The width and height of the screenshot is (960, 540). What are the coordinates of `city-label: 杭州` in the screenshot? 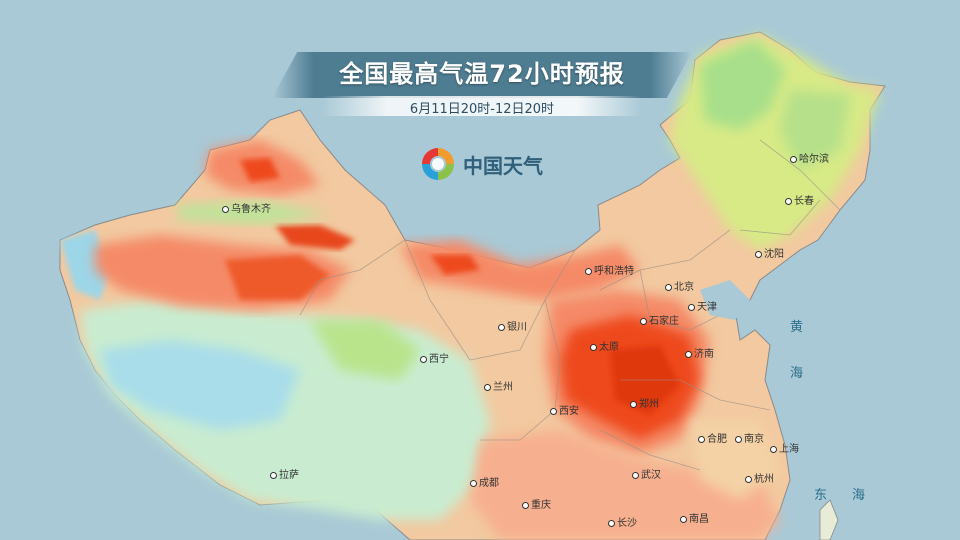 It's located at (759, 477).